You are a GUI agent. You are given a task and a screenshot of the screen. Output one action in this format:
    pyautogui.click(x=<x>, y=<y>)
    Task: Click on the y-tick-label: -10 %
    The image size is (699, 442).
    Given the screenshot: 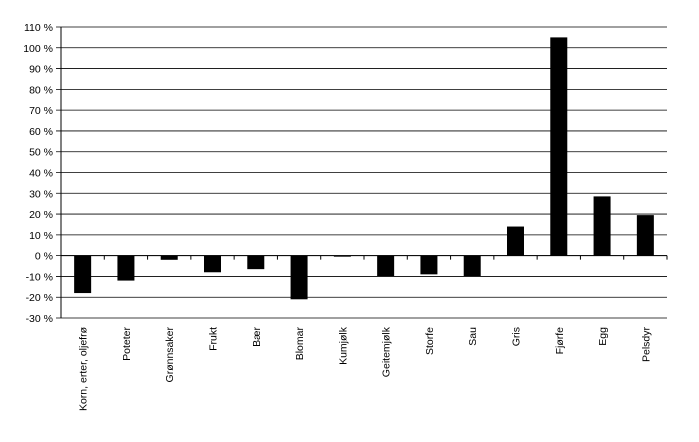 What is the action you would take?
    pyautogui.click(x=39, y=277)
    